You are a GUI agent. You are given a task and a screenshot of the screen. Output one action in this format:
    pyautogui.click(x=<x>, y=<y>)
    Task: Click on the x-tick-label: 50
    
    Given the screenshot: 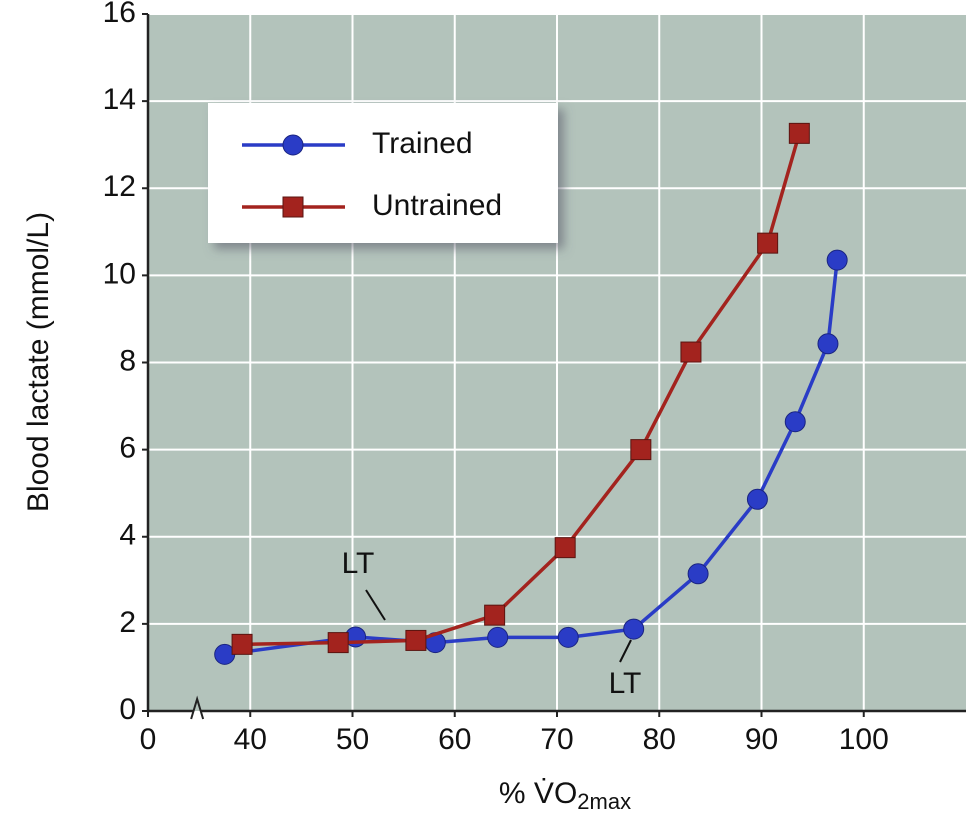 What is the action you would take?
    pyautogui.click(x=352, y=739)
    